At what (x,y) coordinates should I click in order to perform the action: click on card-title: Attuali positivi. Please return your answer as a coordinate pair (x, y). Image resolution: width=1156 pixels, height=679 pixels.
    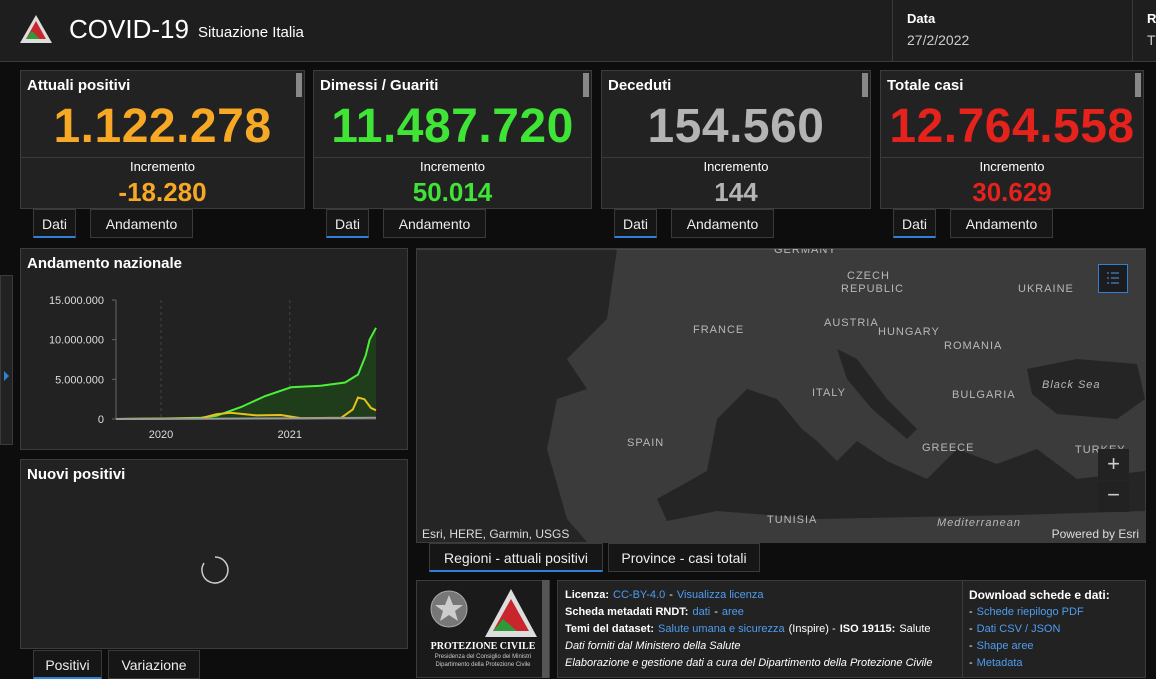
    Looking at the image, I should click on (79, 85).